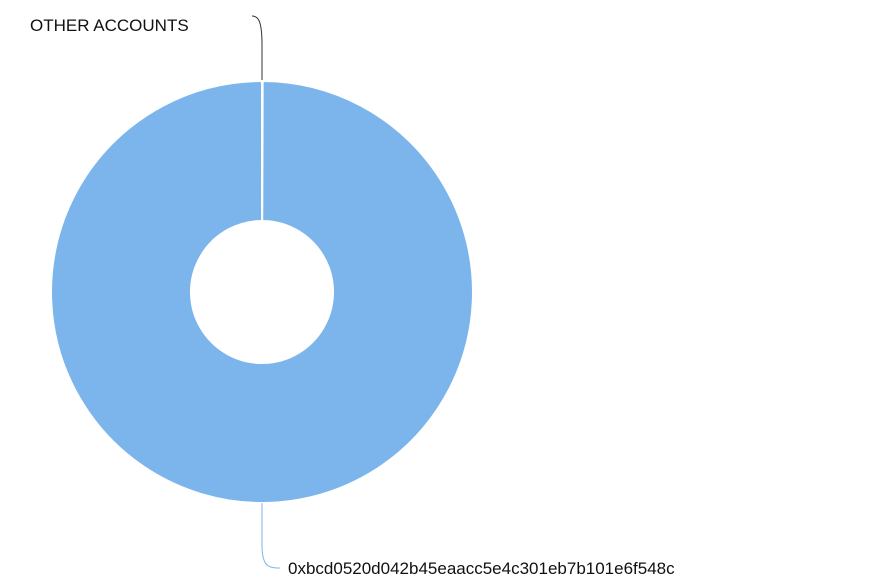  I want to click on slice-label-0: OTHER ACCOUNTS, so click(109, 25).